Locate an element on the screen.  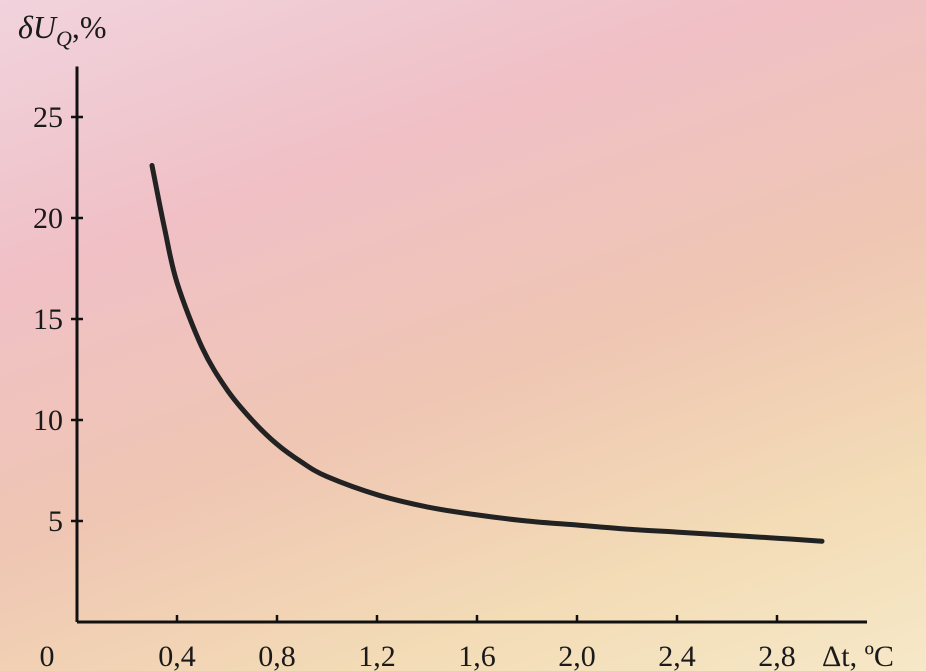
y-ticks: 5 10 15 20 25 is located at coordinates (58, 319).